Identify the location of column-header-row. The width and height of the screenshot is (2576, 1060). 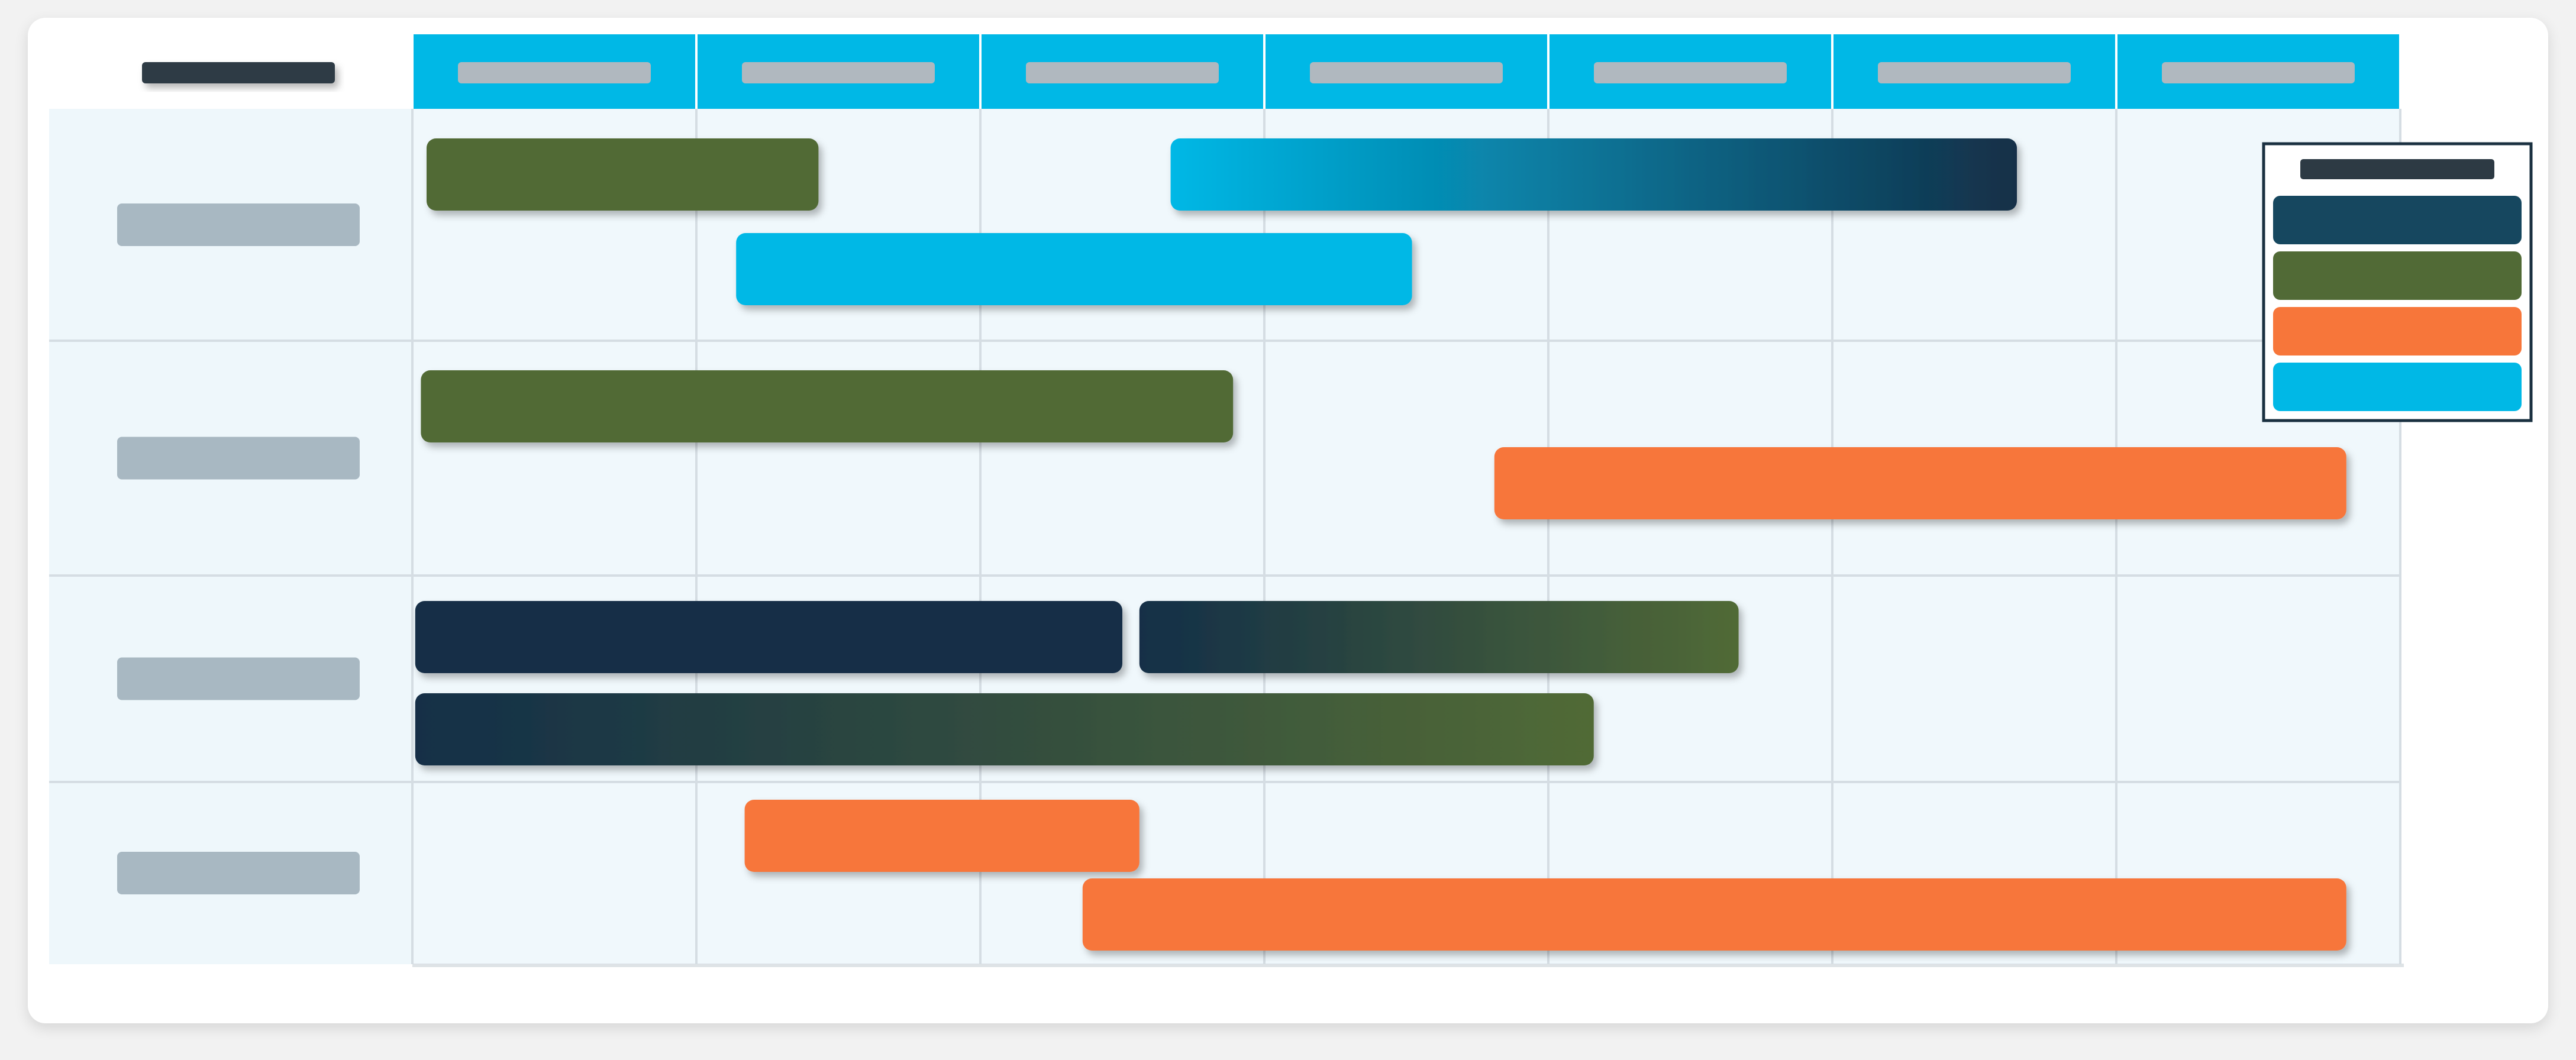
(1270, 71).